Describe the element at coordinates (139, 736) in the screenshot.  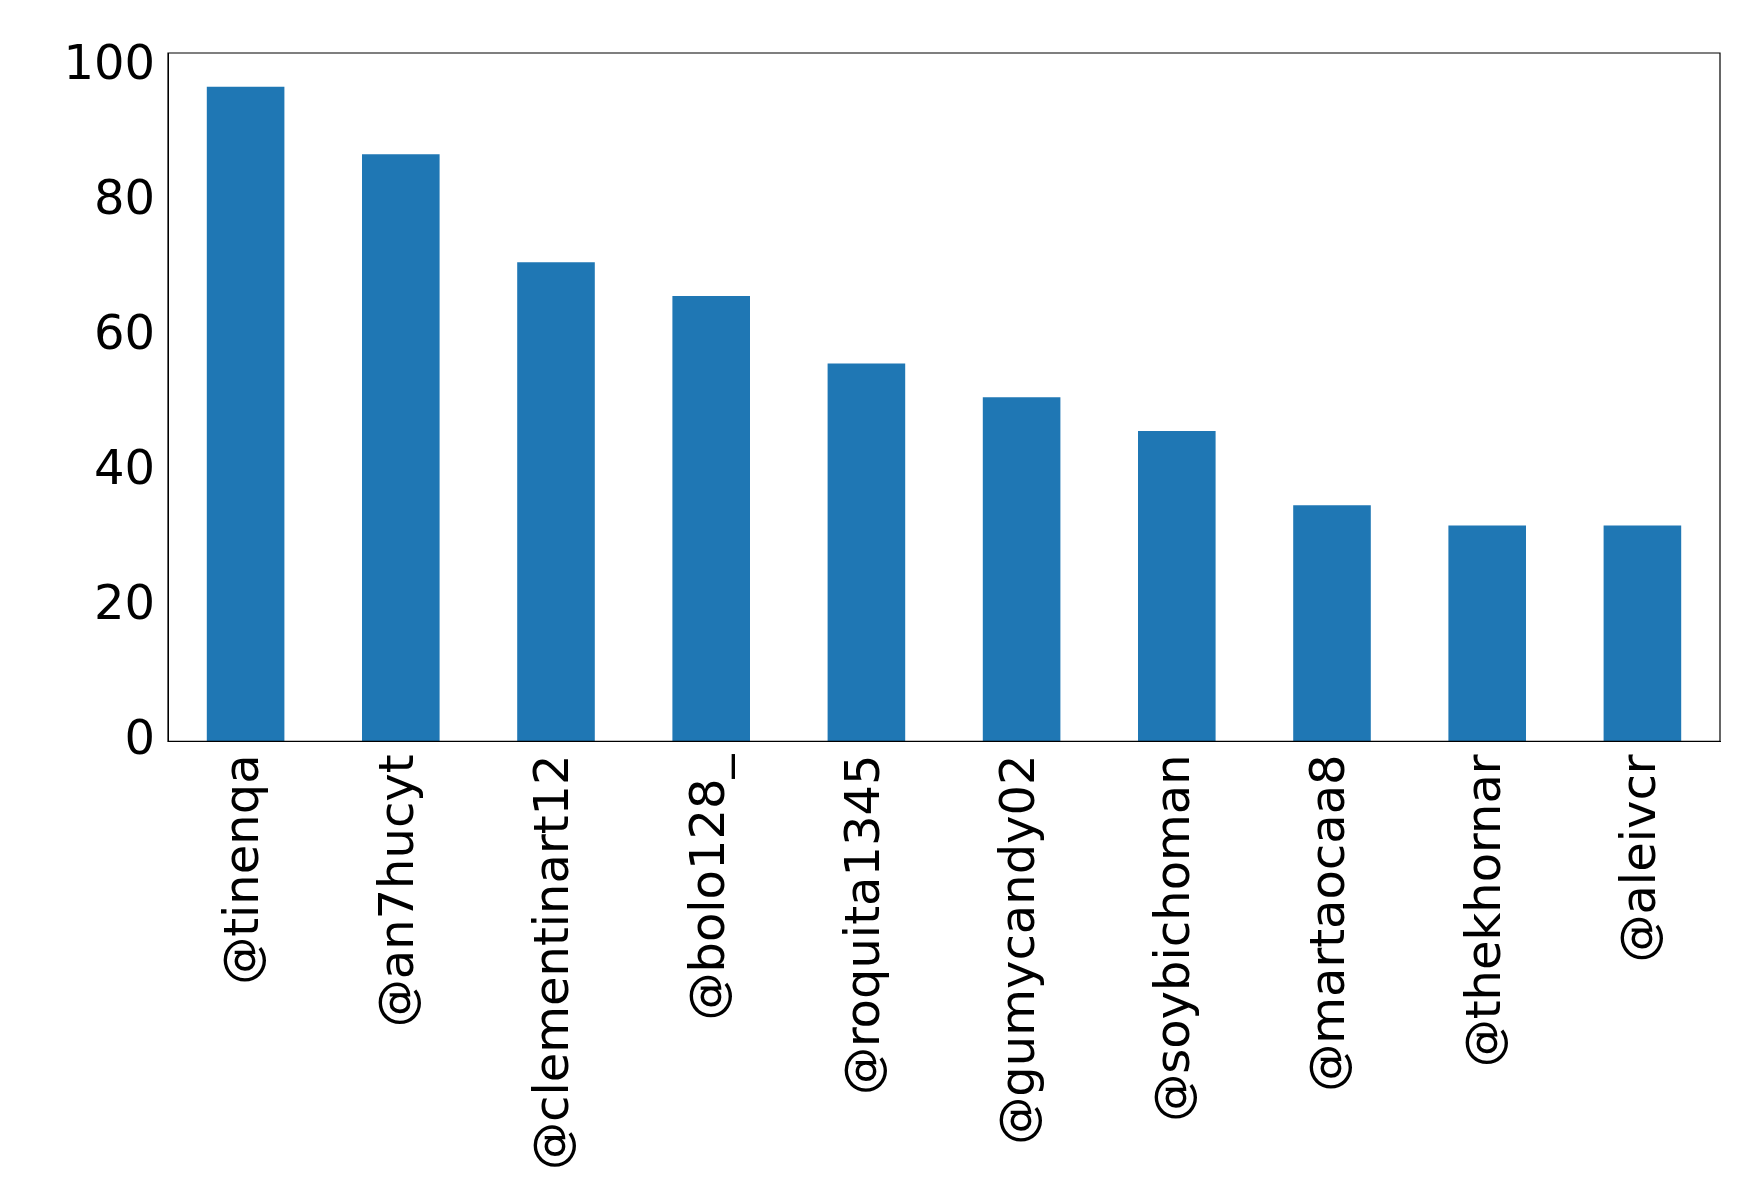
I see `y-tick-label: 0` at that location.